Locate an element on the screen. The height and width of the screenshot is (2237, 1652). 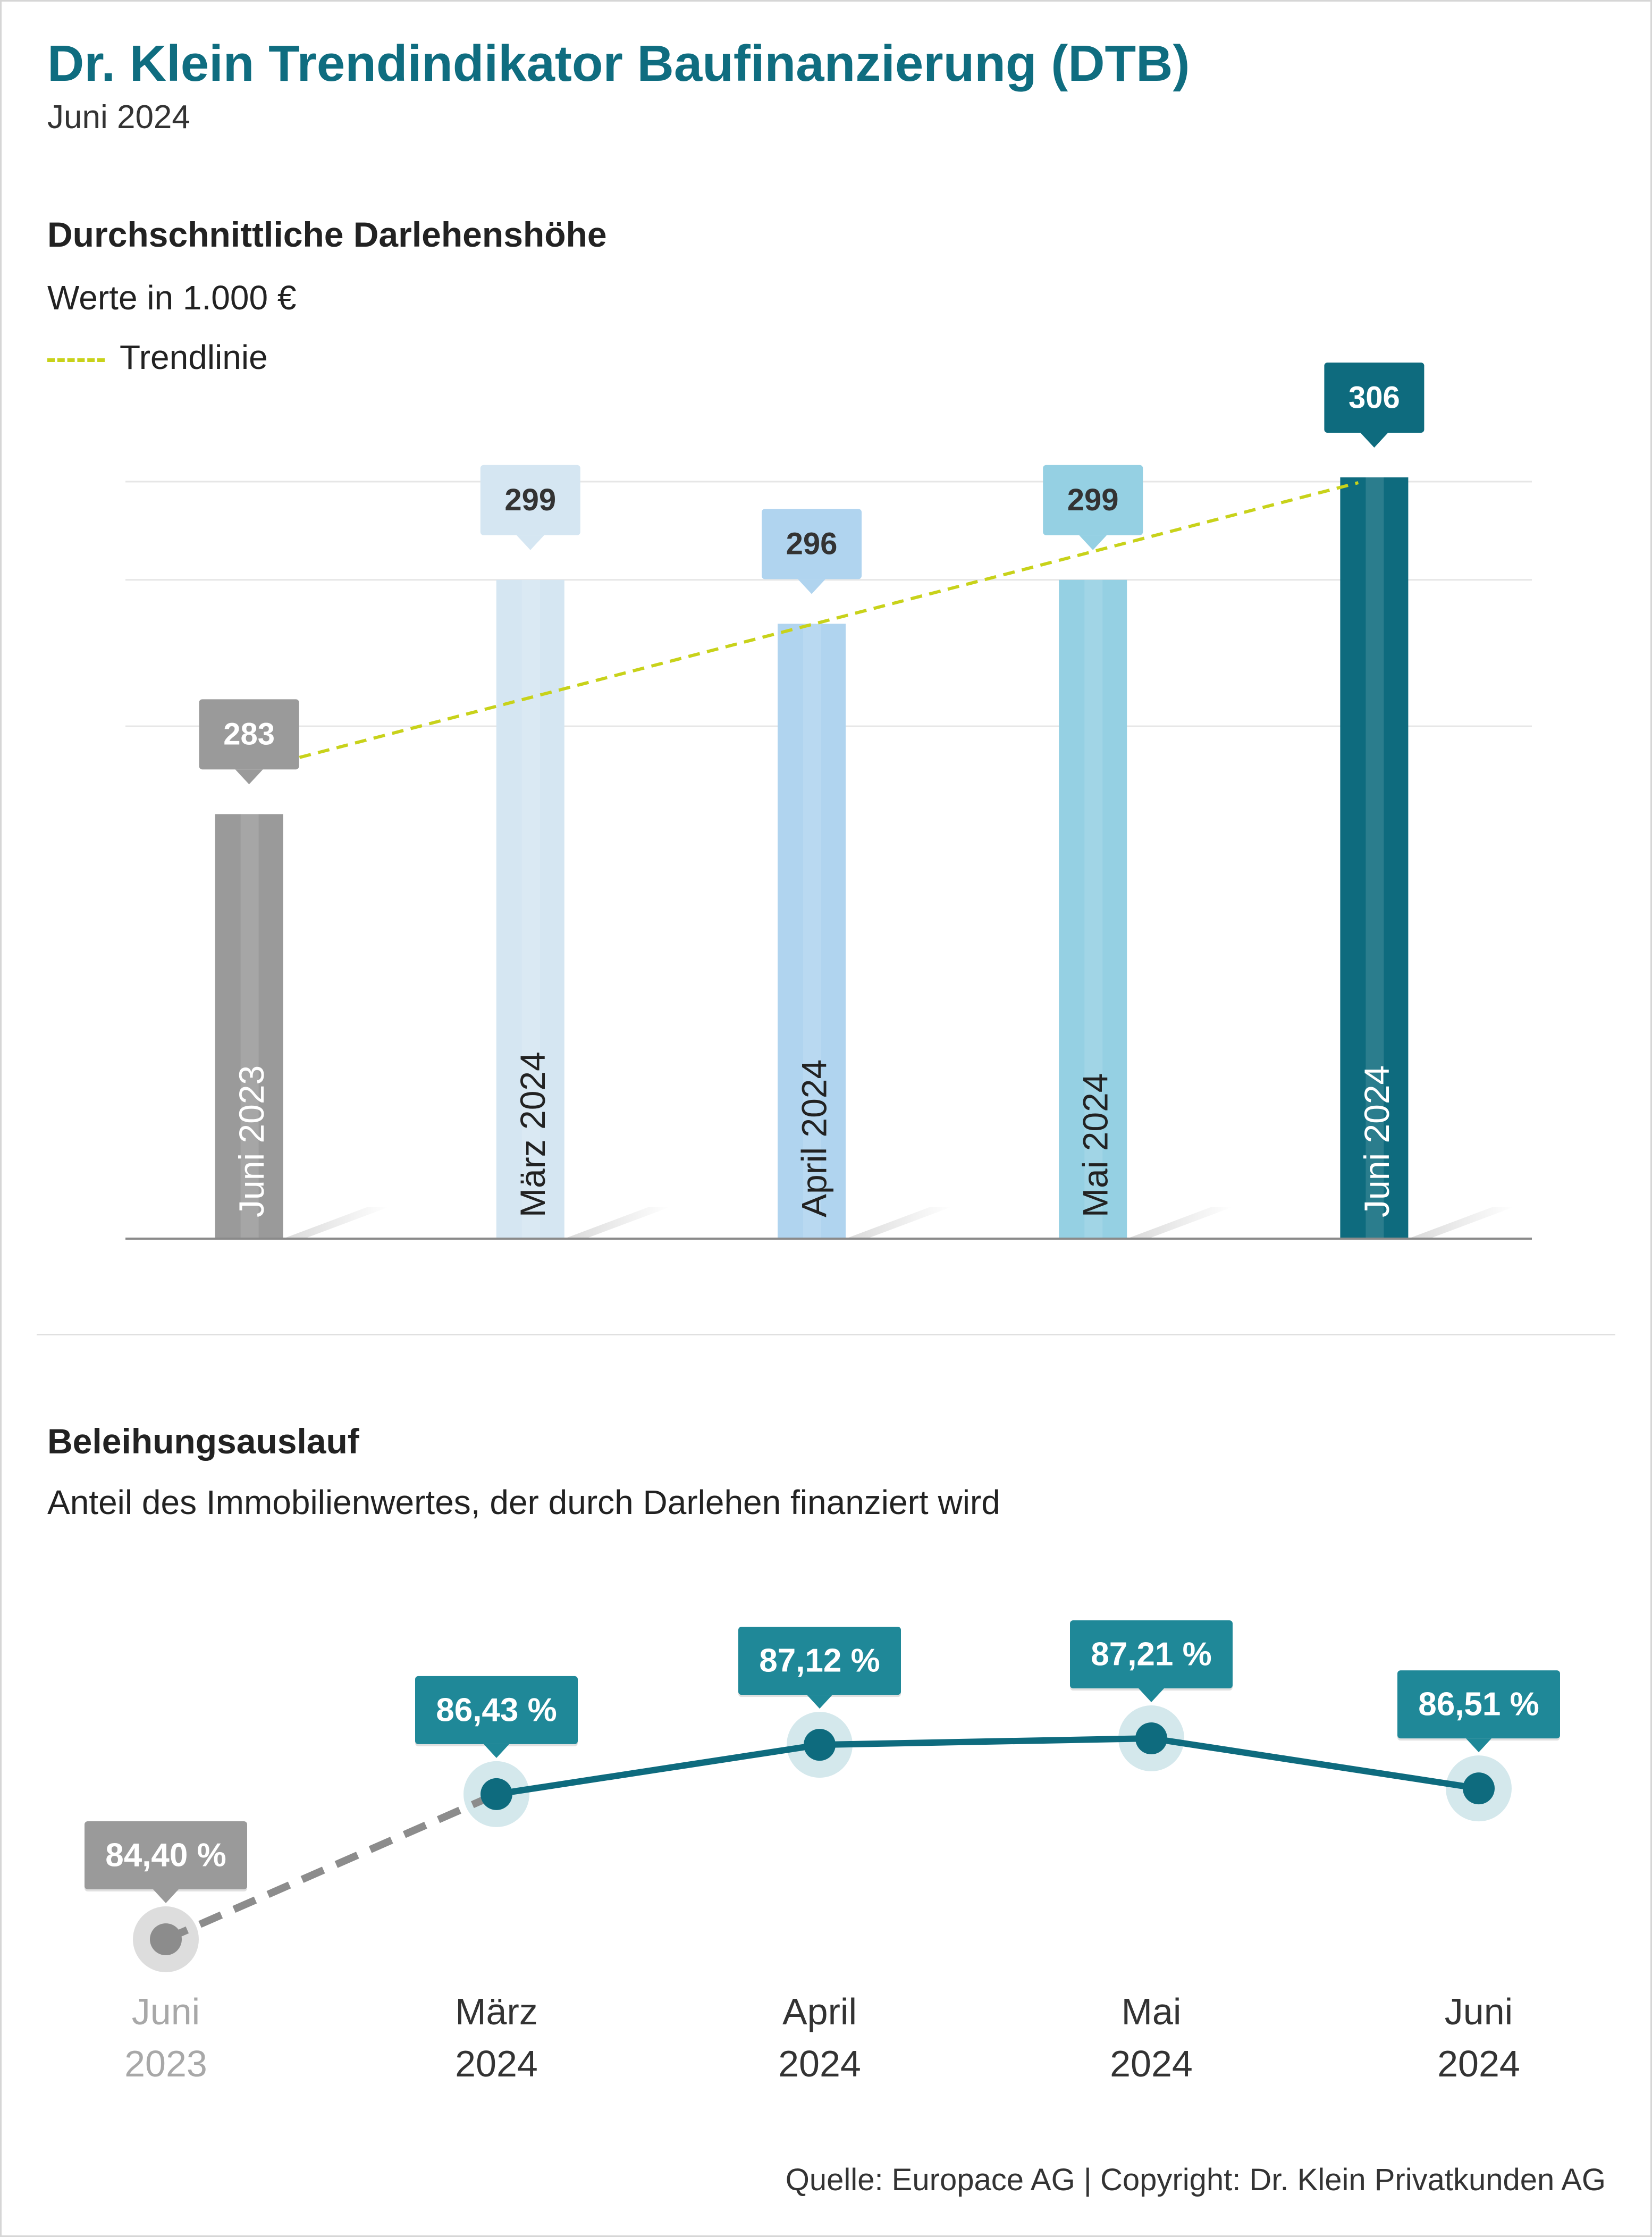
bar-category-label-4: Juni 2024 is located at coordinates (1377, 1141).